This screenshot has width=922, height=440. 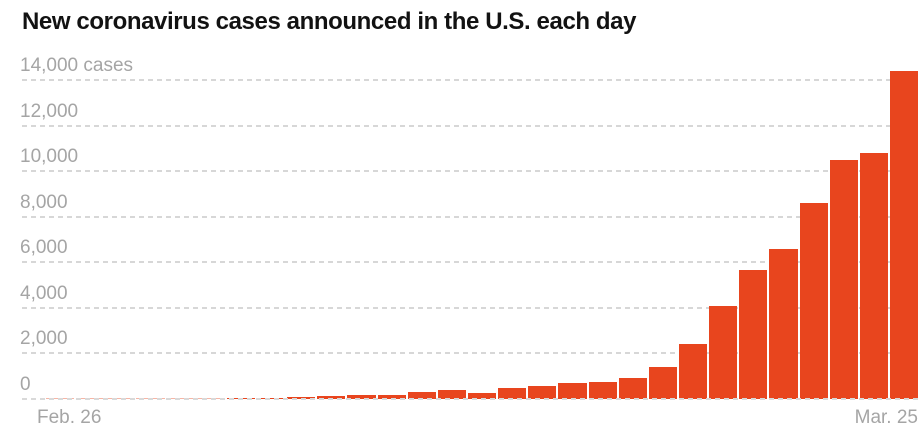 I want to click on x-axis-label-start: Feb. 26, so click(x=69, y=417).